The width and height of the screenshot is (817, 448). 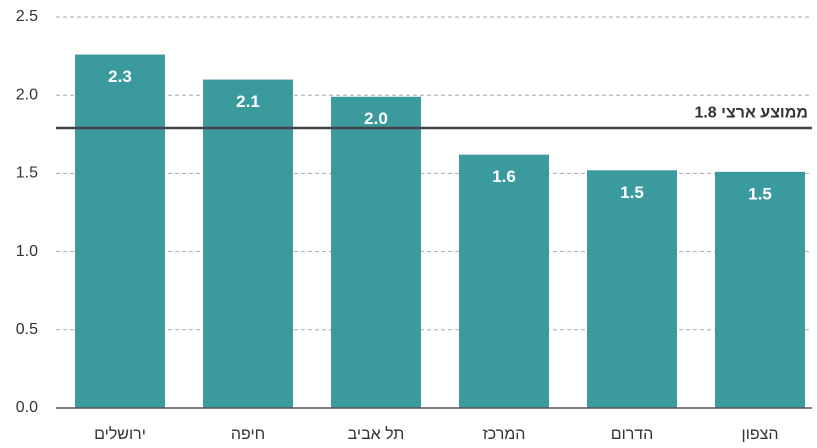 What do you see at coordinates (760, 434) in the screenshot?
I see `x-tick-label: הצפון` at bounding box center [760, 434].